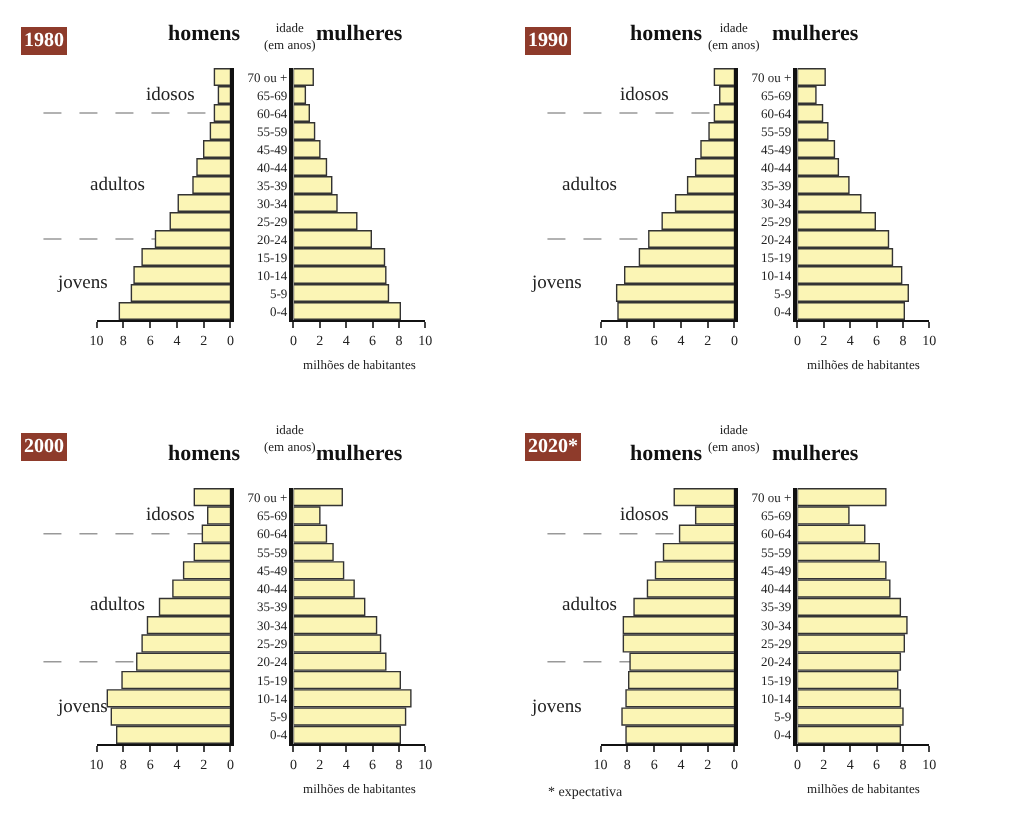 The height and width of the screenshot is (818, 1024). Describe the element at coordinates (553, 447) in the screenshot. I see `text: 2020*` at that location.